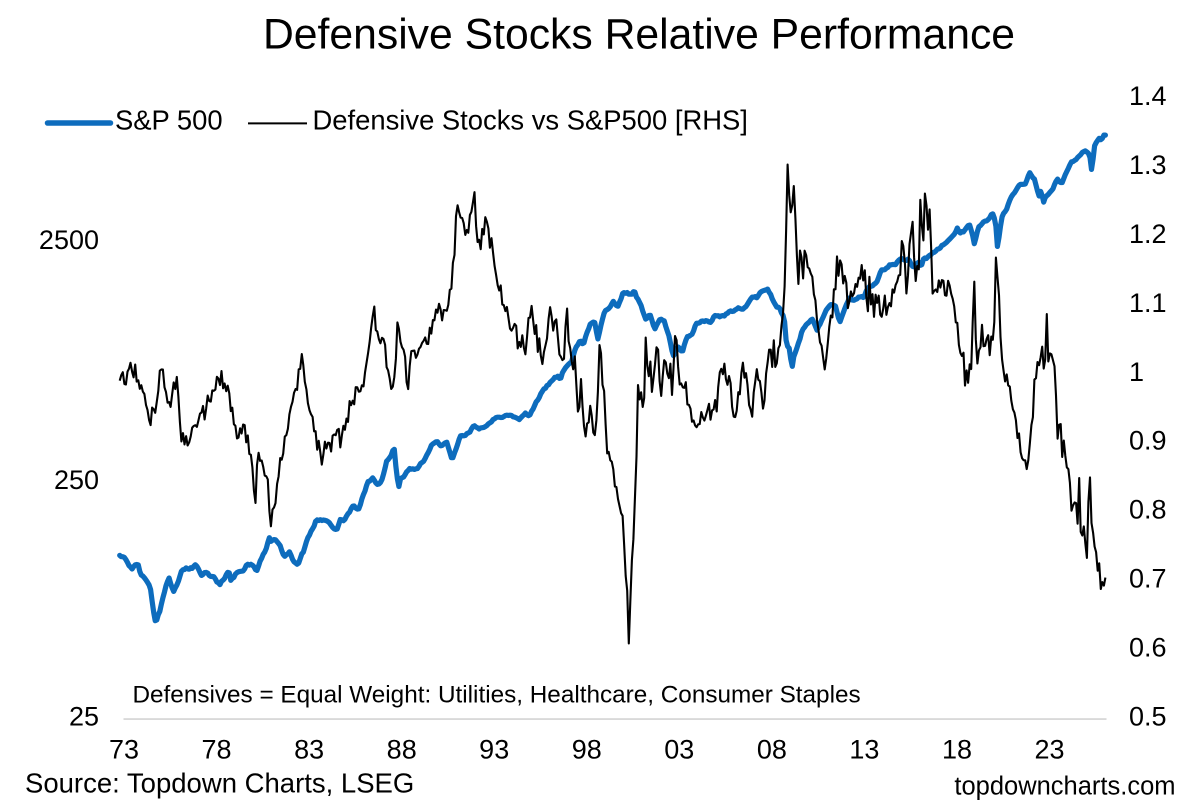  What do you see at coordinates (1148, 303) in the screenshot?
I see `svg-text: 1.1` at bounding box center [1148, 303].